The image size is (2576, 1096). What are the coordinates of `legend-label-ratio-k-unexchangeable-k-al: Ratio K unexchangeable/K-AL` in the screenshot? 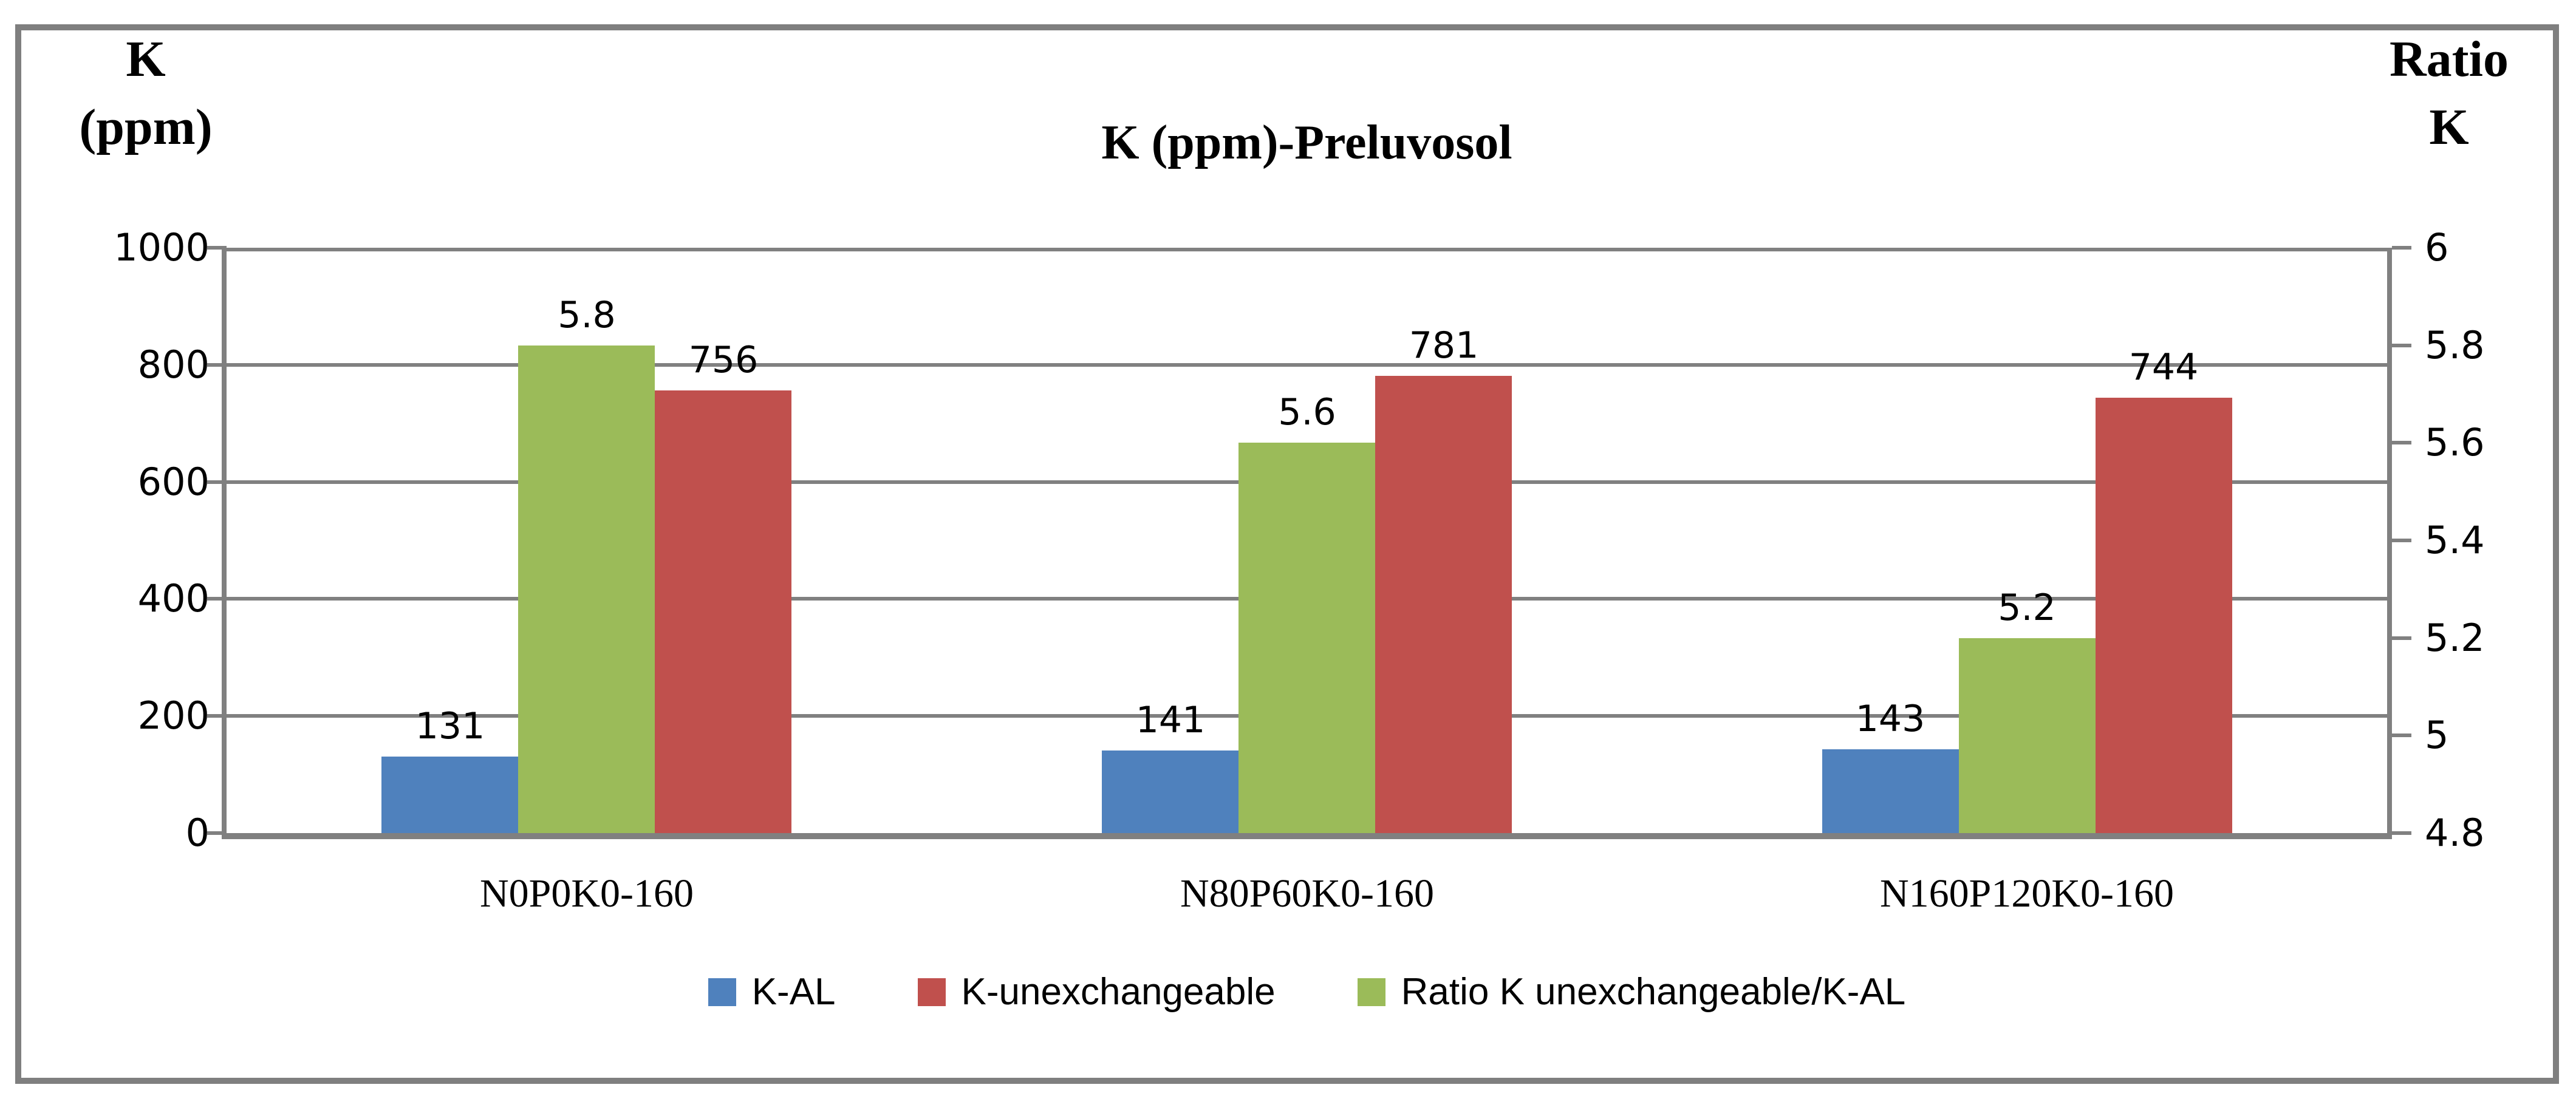 It's located at (1653, 992).